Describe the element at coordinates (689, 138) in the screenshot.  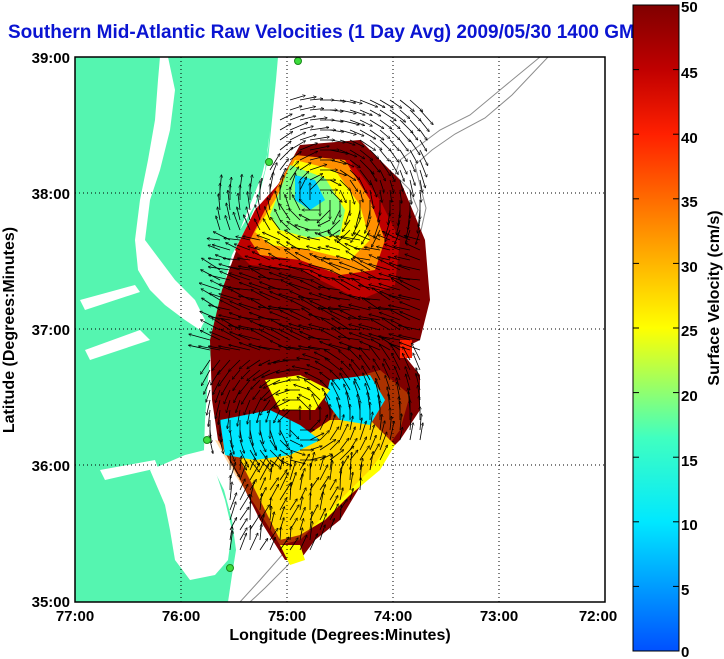
I see `colorbar-tick-label: 40` at that location.